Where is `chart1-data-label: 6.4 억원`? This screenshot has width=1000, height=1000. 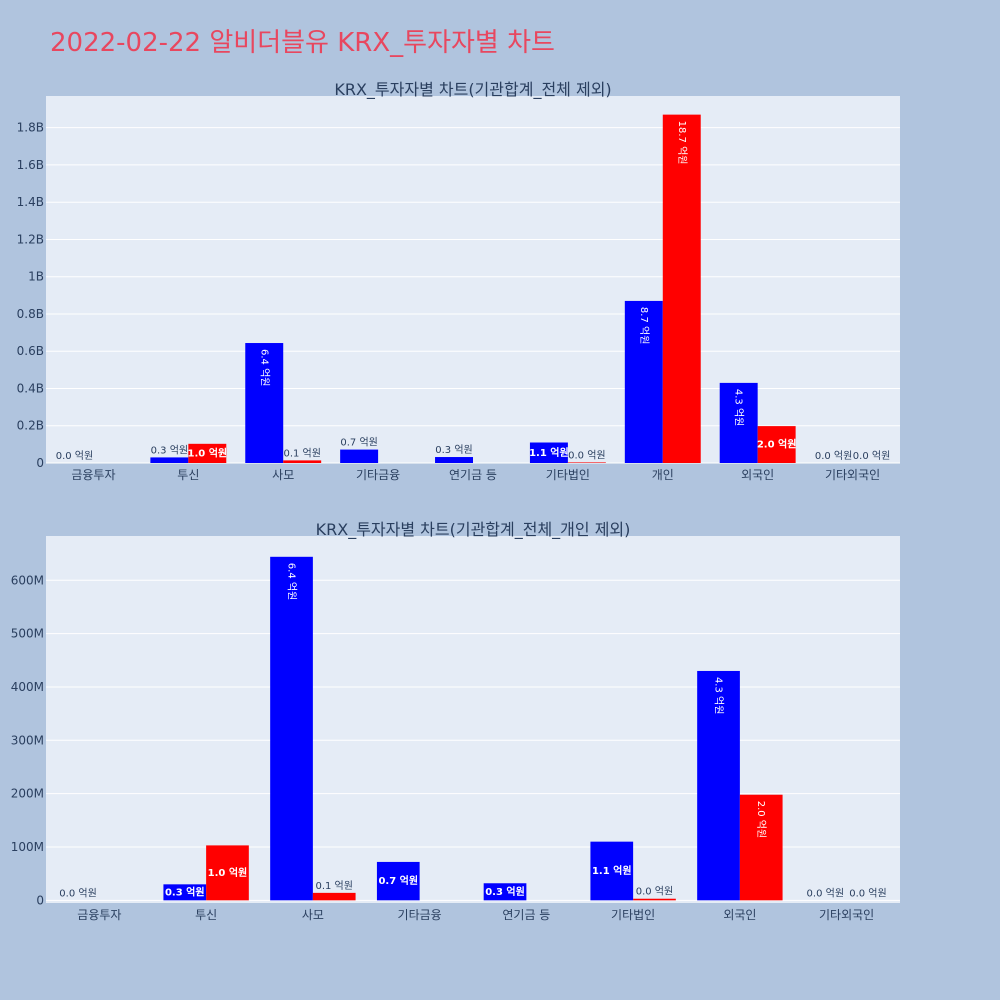 chart1-data-label: 6.4 억원 is located at coordinates (264, 367).